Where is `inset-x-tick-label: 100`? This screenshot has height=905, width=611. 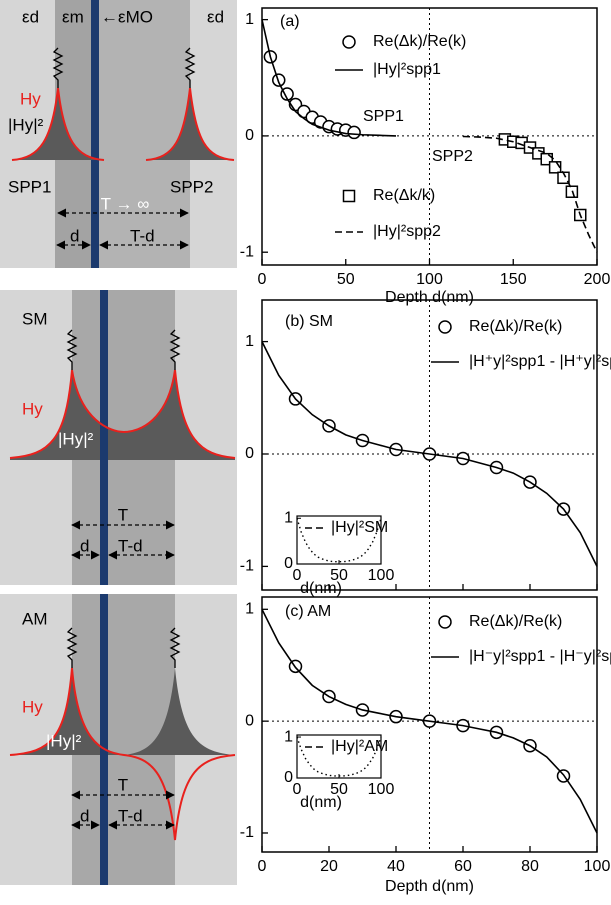
inset-x-tick-label: 100 is located at coordinates (381, 789).